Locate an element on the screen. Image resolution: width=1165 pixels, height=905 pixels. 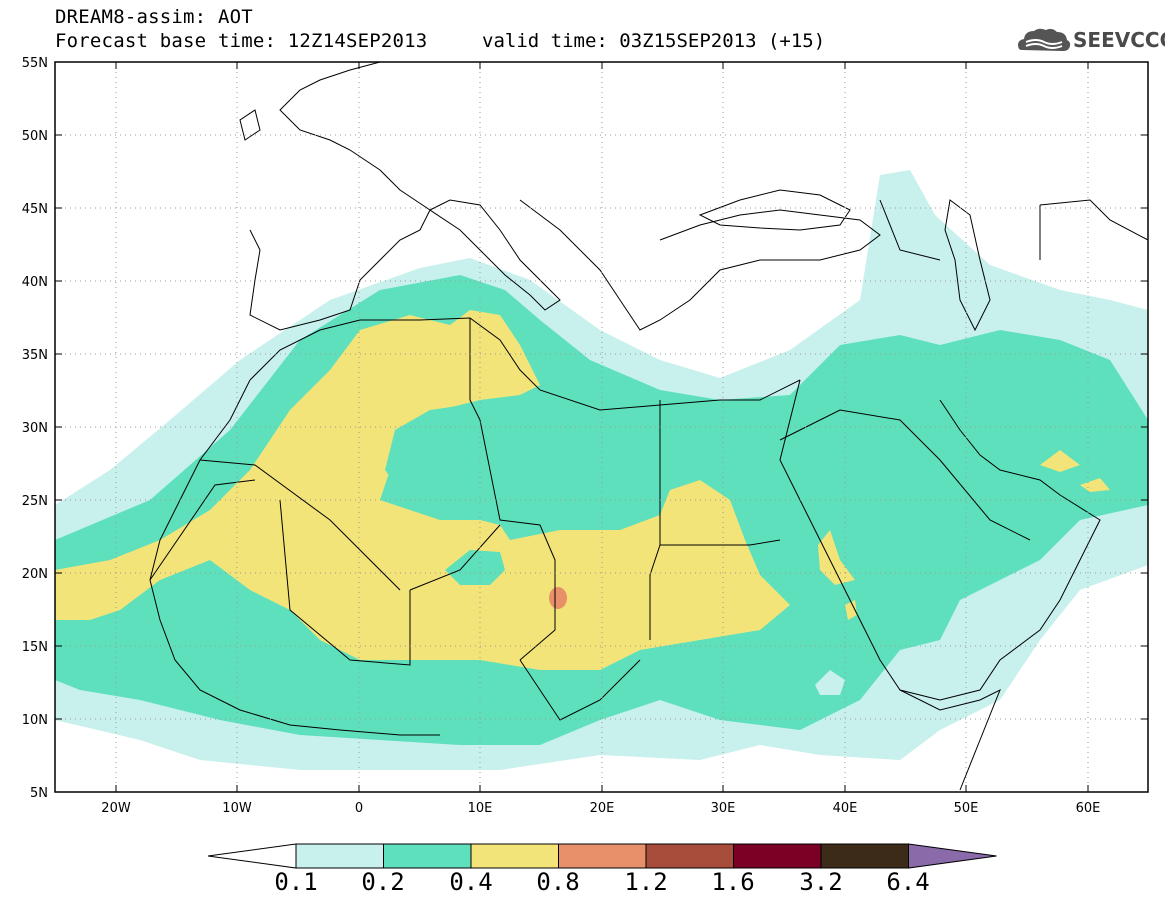
lat-label: 45N is located at coordinates (35, 209).